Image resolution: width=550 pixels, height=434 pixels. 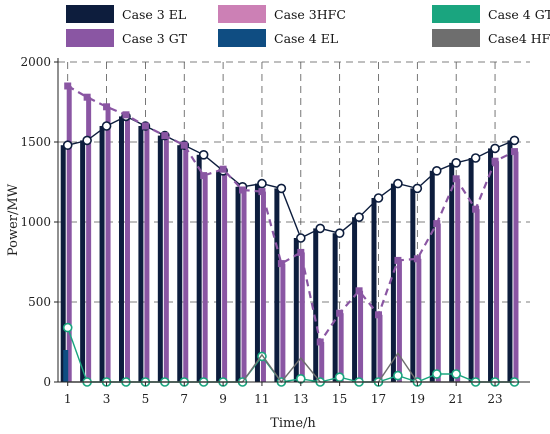 What do you see at coordinates (417, 399) in the screenshot?
I see `x-tick-label: 19` at bounding box center [417, 399].